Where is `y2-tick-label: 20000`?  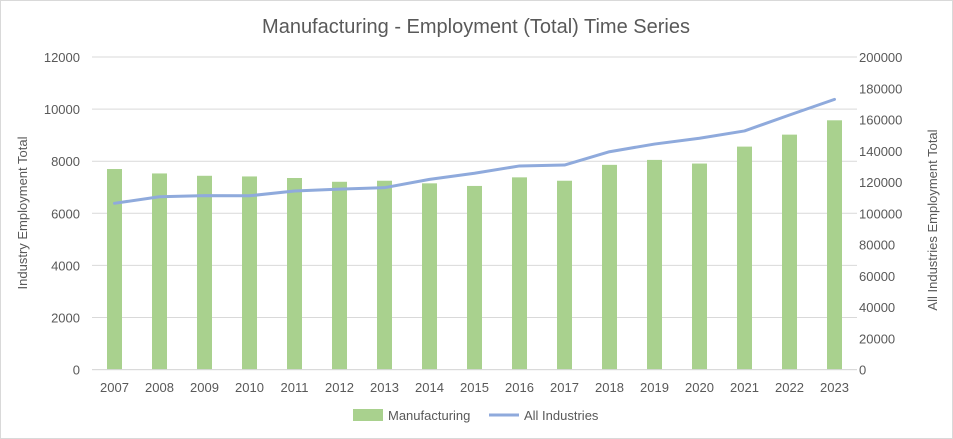
y2-tick-label: 20000 is located at coordinates (877, 338).